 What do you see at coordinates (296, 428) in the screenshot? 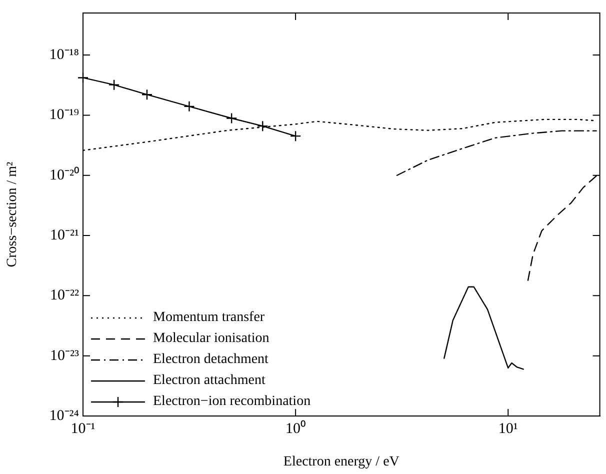
I see `x-tick-label: 10⁰` at bounding box center [296, 428].